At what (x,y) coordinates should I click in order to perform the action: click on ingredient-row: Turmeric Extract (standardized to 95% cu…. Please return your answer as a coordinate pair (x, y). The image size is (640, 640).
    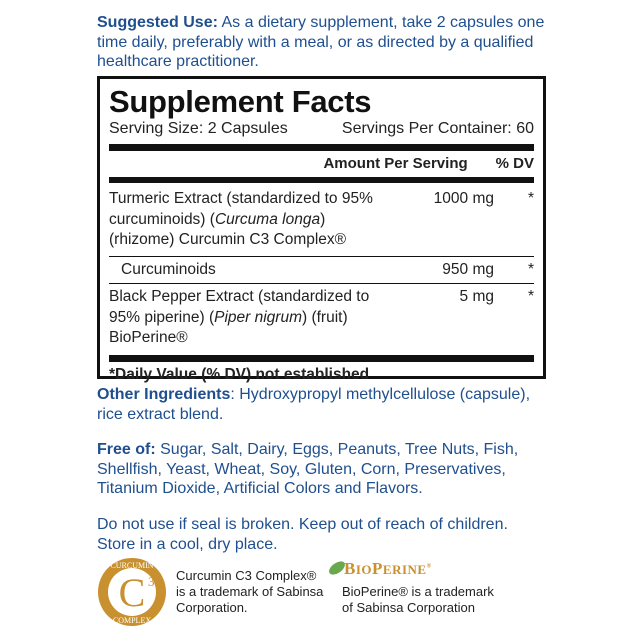
    Looking at the image, I should click on (321, 221).